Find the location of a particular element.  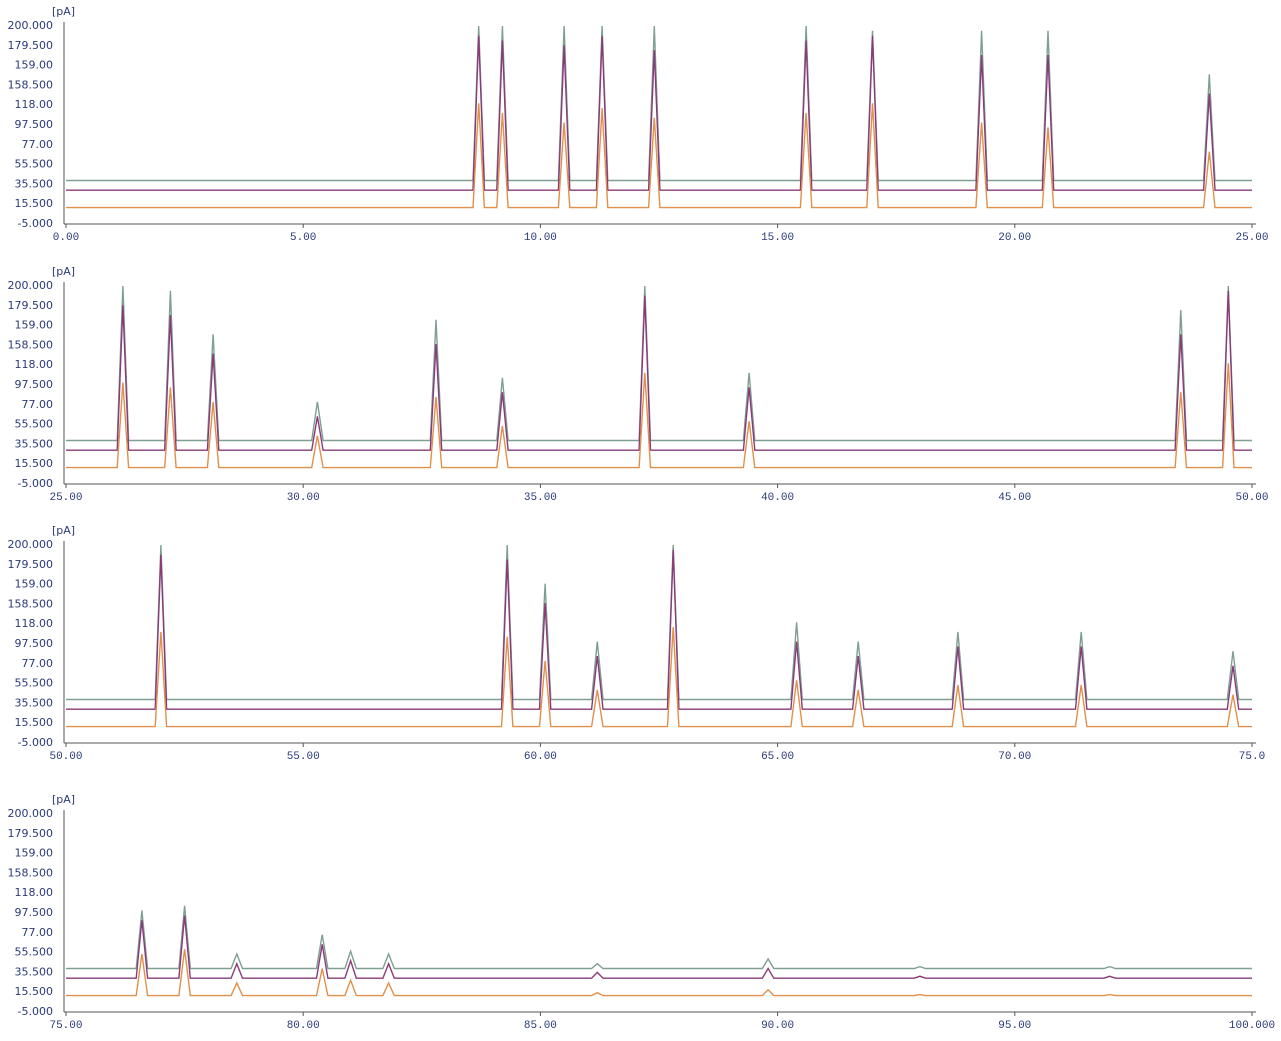

x-tick-label: 75.0 is located at coordinates (1252, 757).